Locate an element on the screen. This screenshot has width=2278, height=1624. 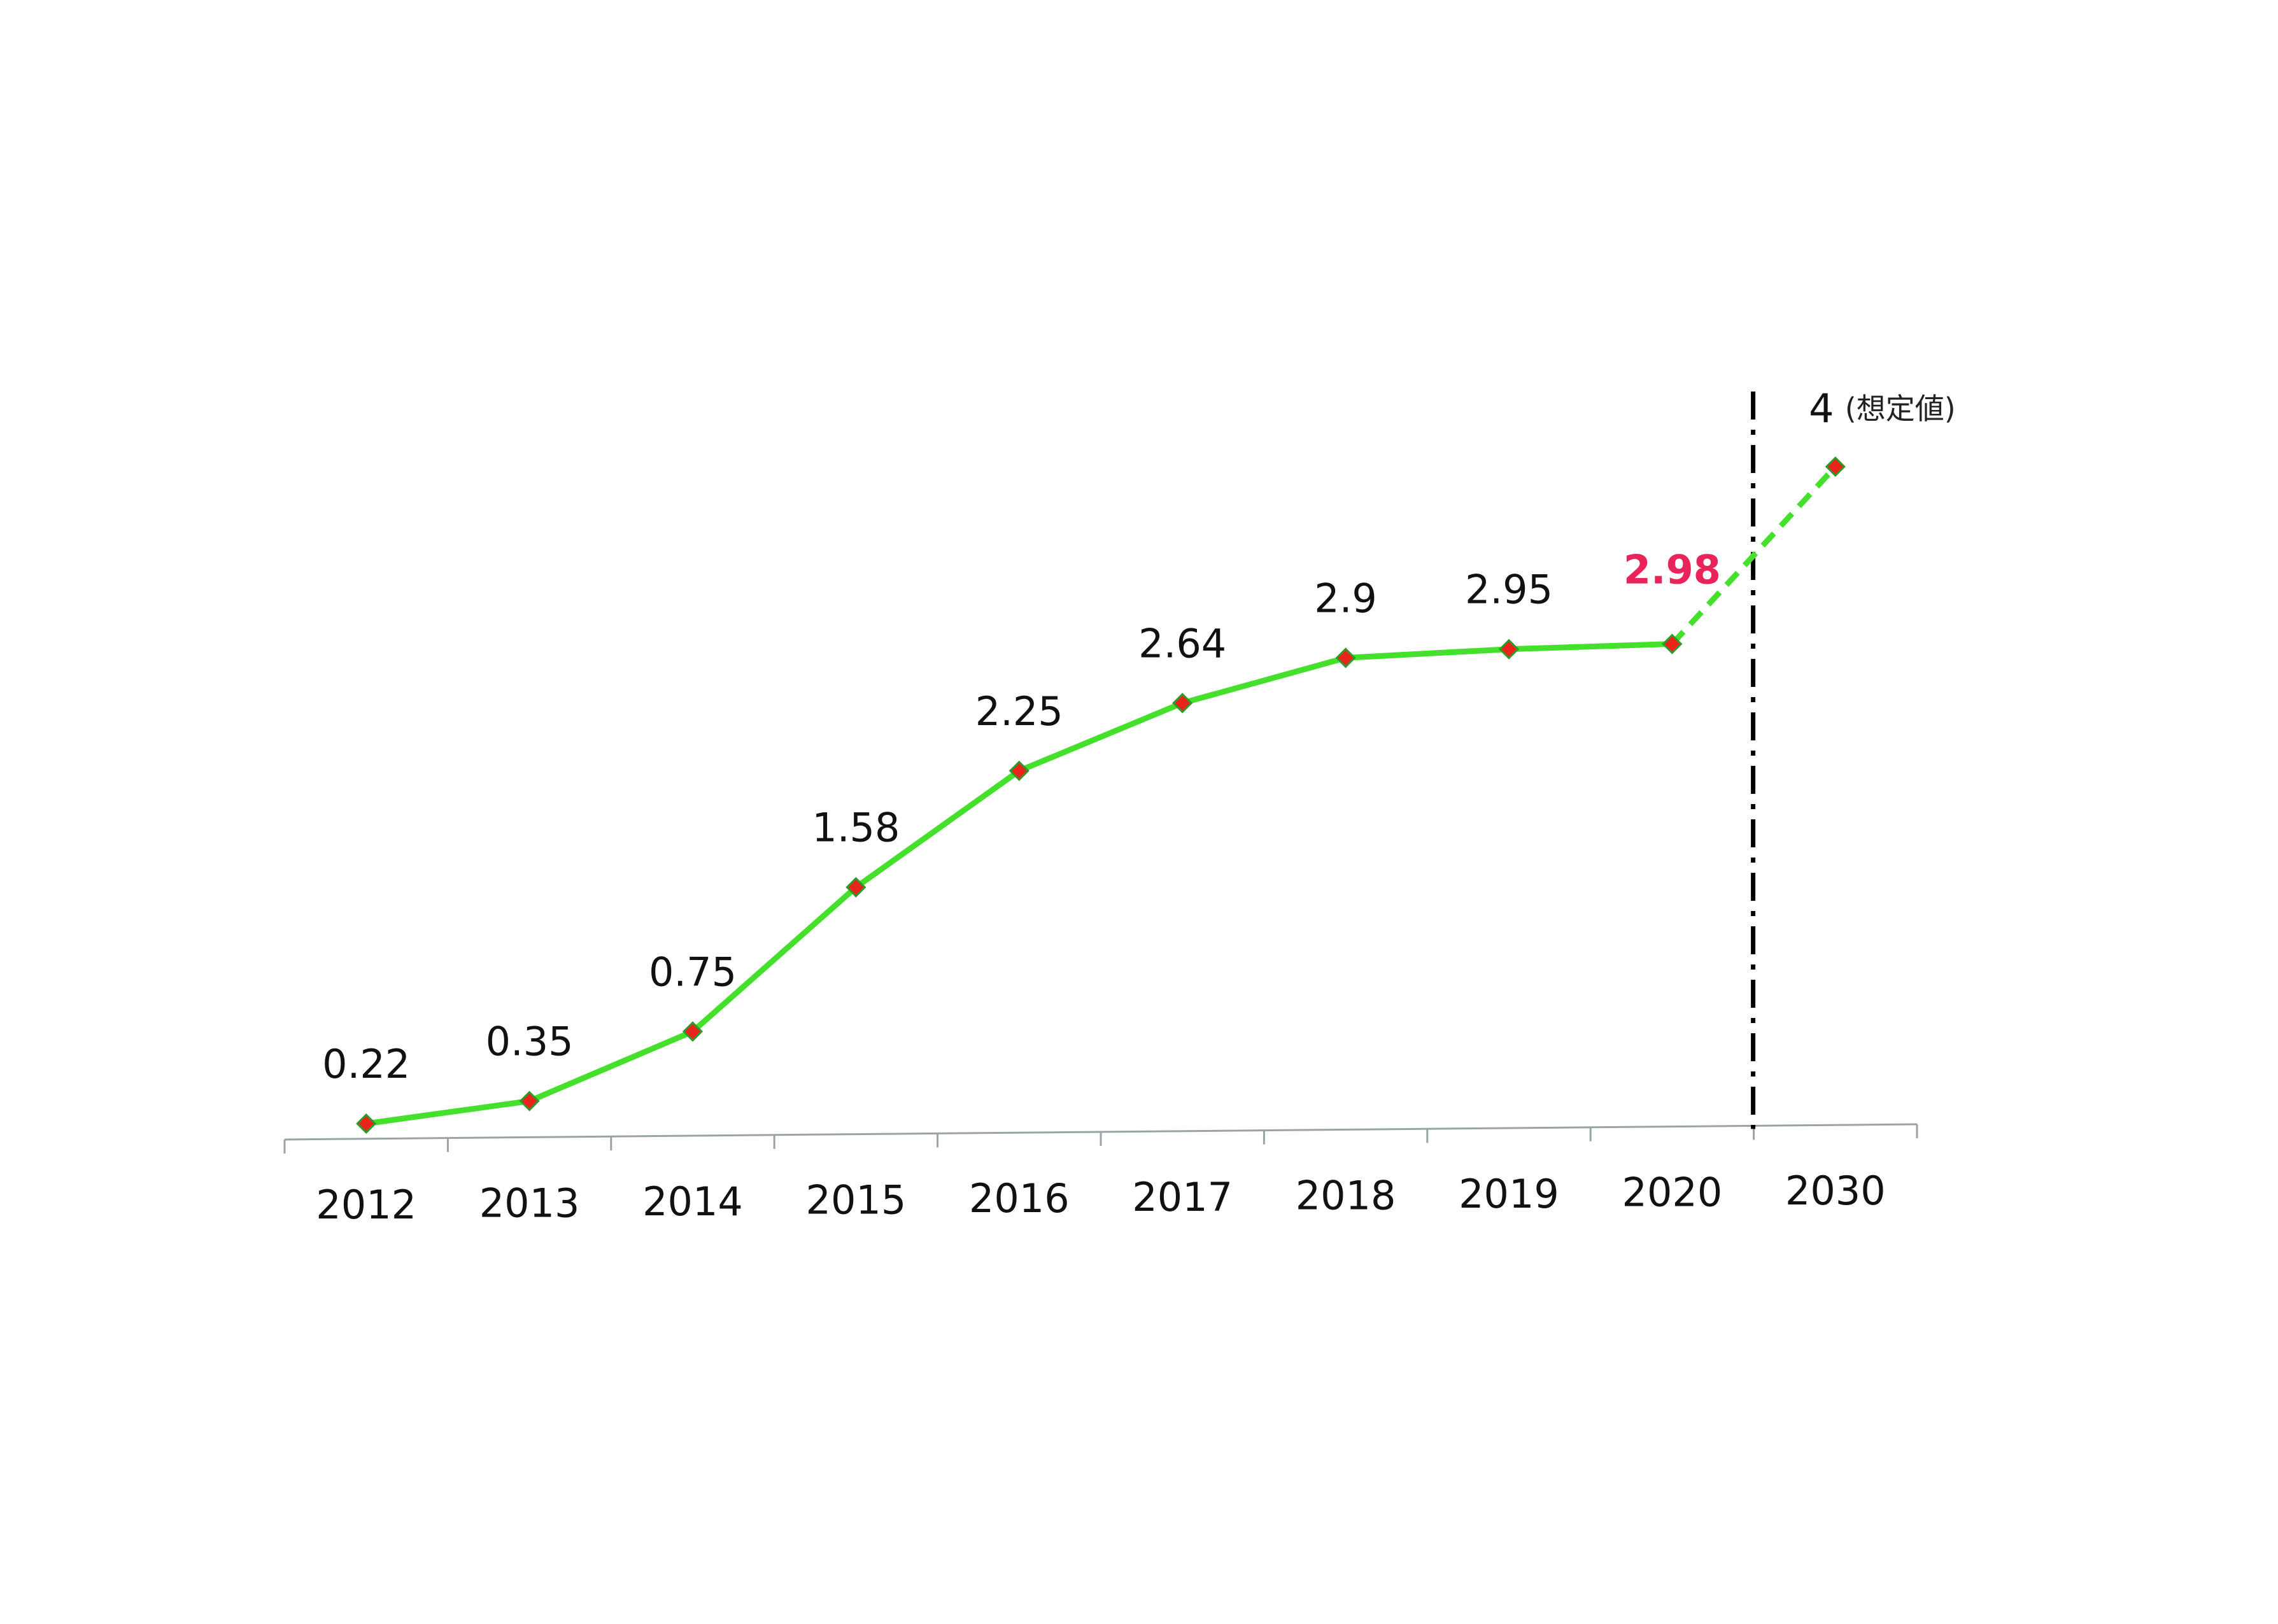
data-label: 2.25 is located at coordinates (1019, 711).